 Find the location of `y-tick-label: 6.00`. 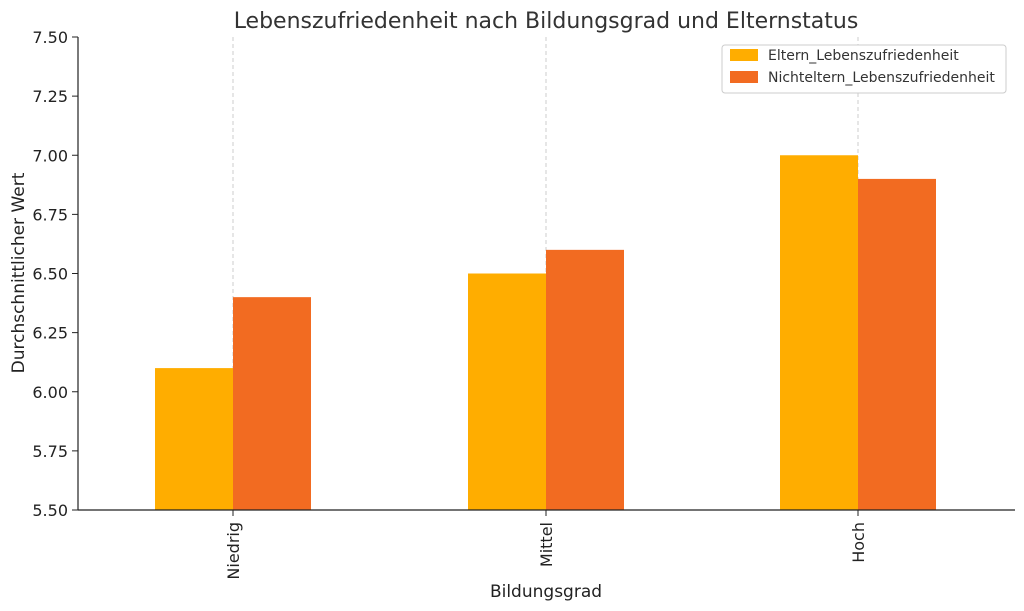

y-tick-label: 6.00 is located at coordinates (50, 392).